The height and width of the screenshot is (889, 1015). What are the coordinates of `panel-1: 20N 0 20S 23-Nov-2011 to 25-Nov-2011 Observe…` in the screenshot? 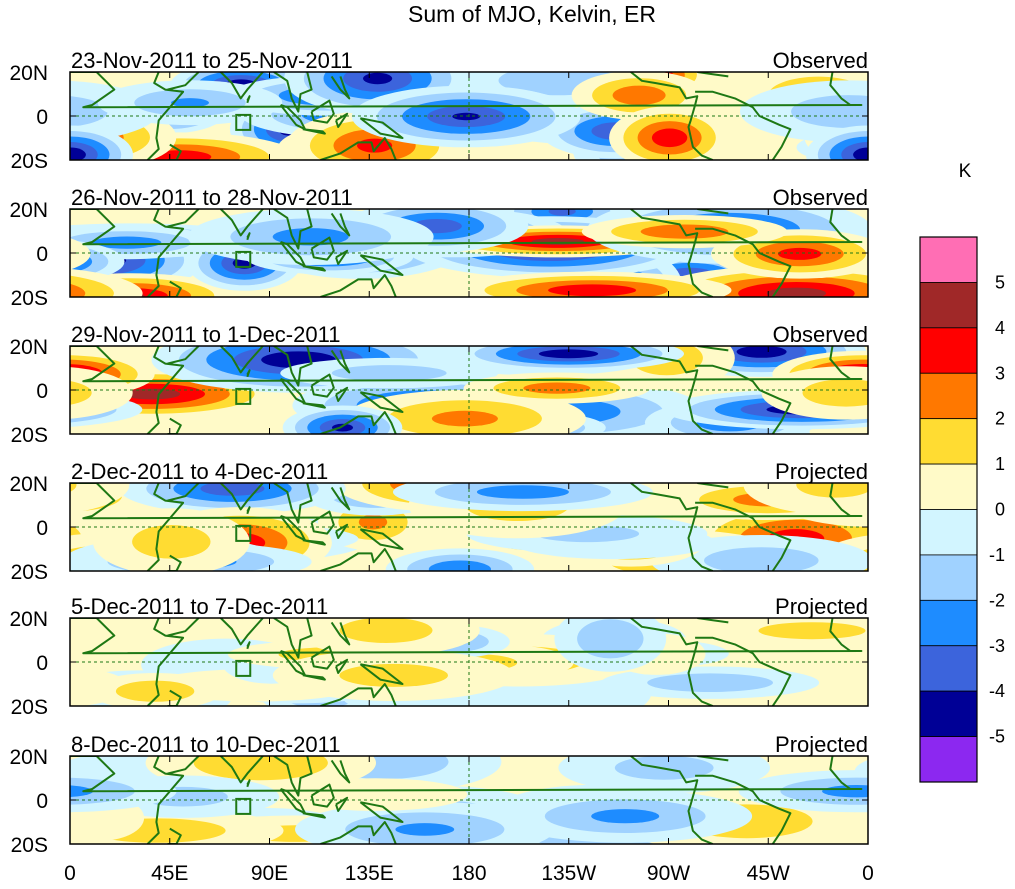 It's located at (435, 110).